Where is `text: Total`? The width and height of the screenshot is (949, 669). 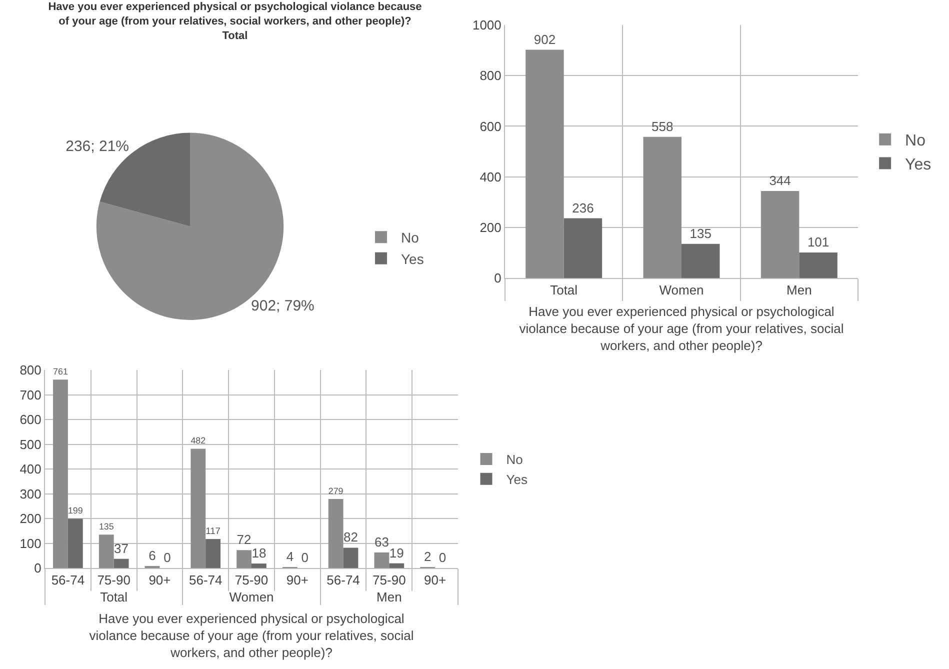 text: Total is located at coordinates (114, 597).